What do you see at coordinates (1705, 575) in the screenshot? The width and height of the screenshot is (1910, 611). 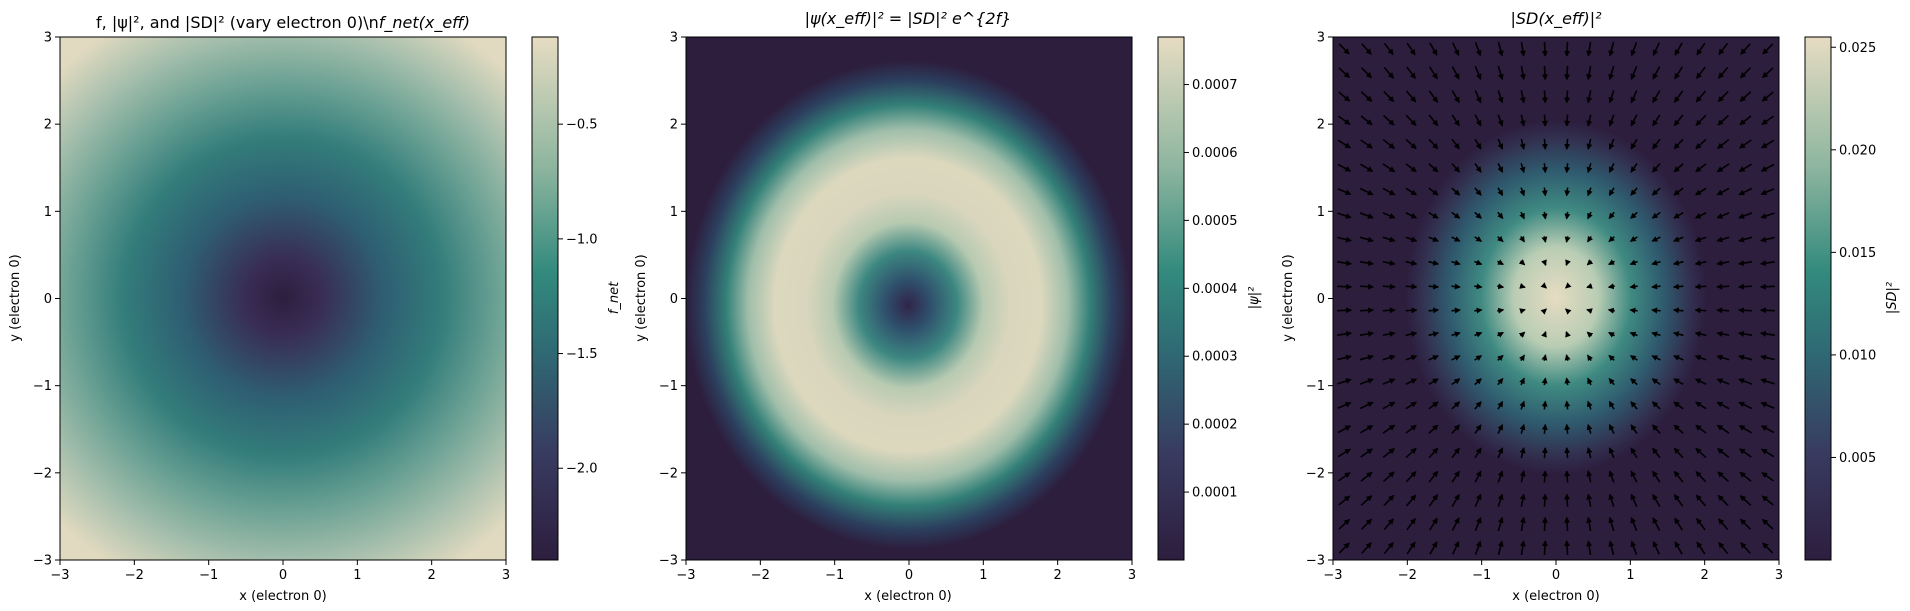 I see `x-tick-label: 2` at bounding box center [1705, 575].